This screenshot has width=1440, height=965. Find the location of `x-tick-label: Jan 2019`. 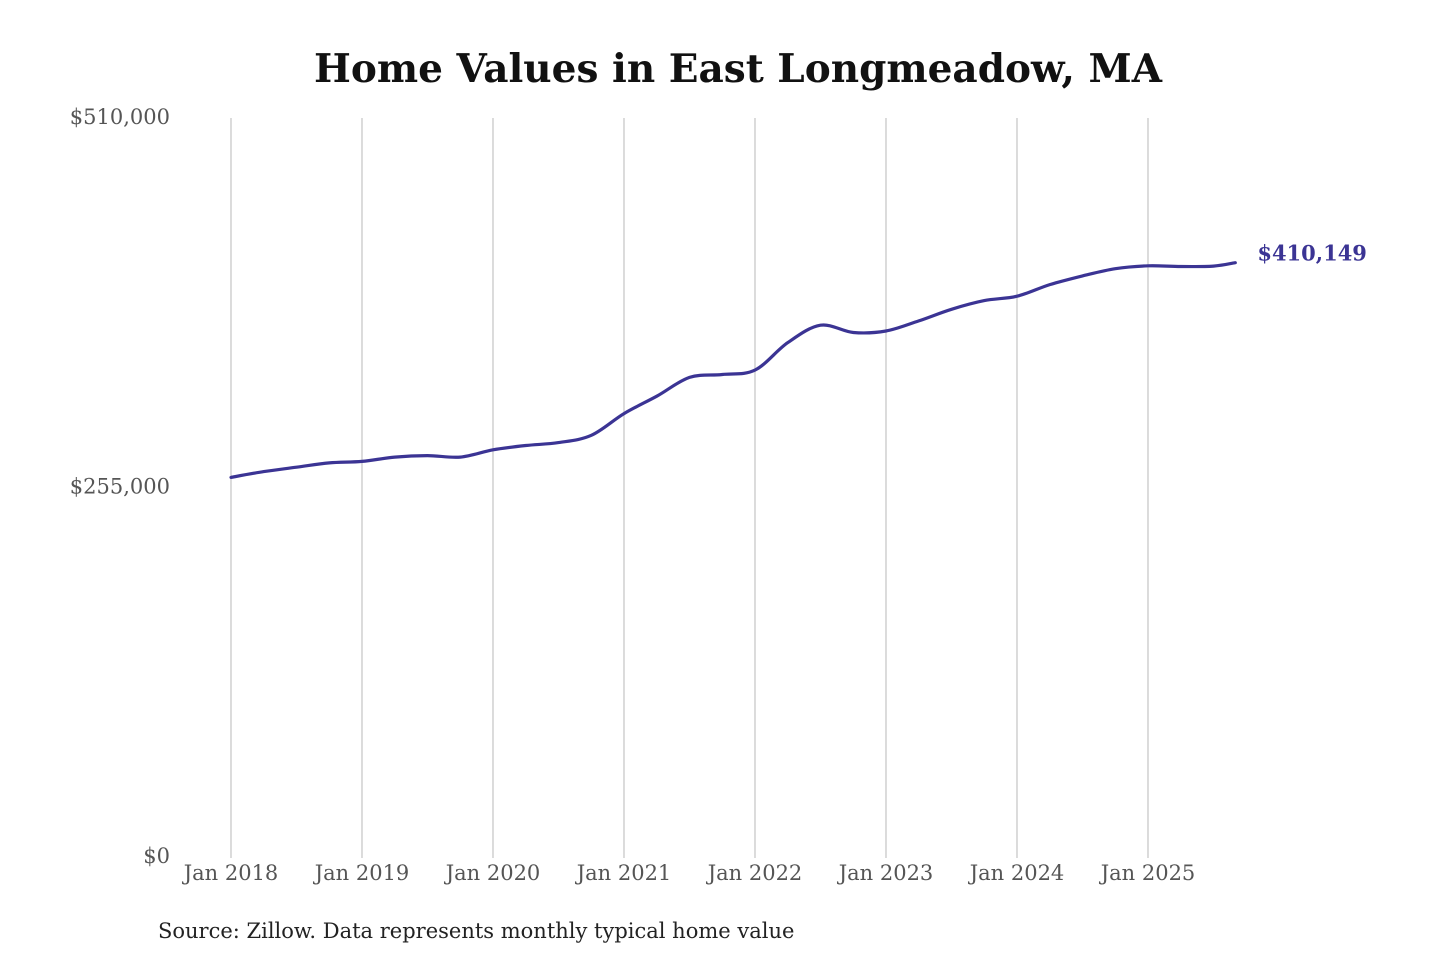

x-tick-label: Jan 2019 is located at coordinates (361, 873).